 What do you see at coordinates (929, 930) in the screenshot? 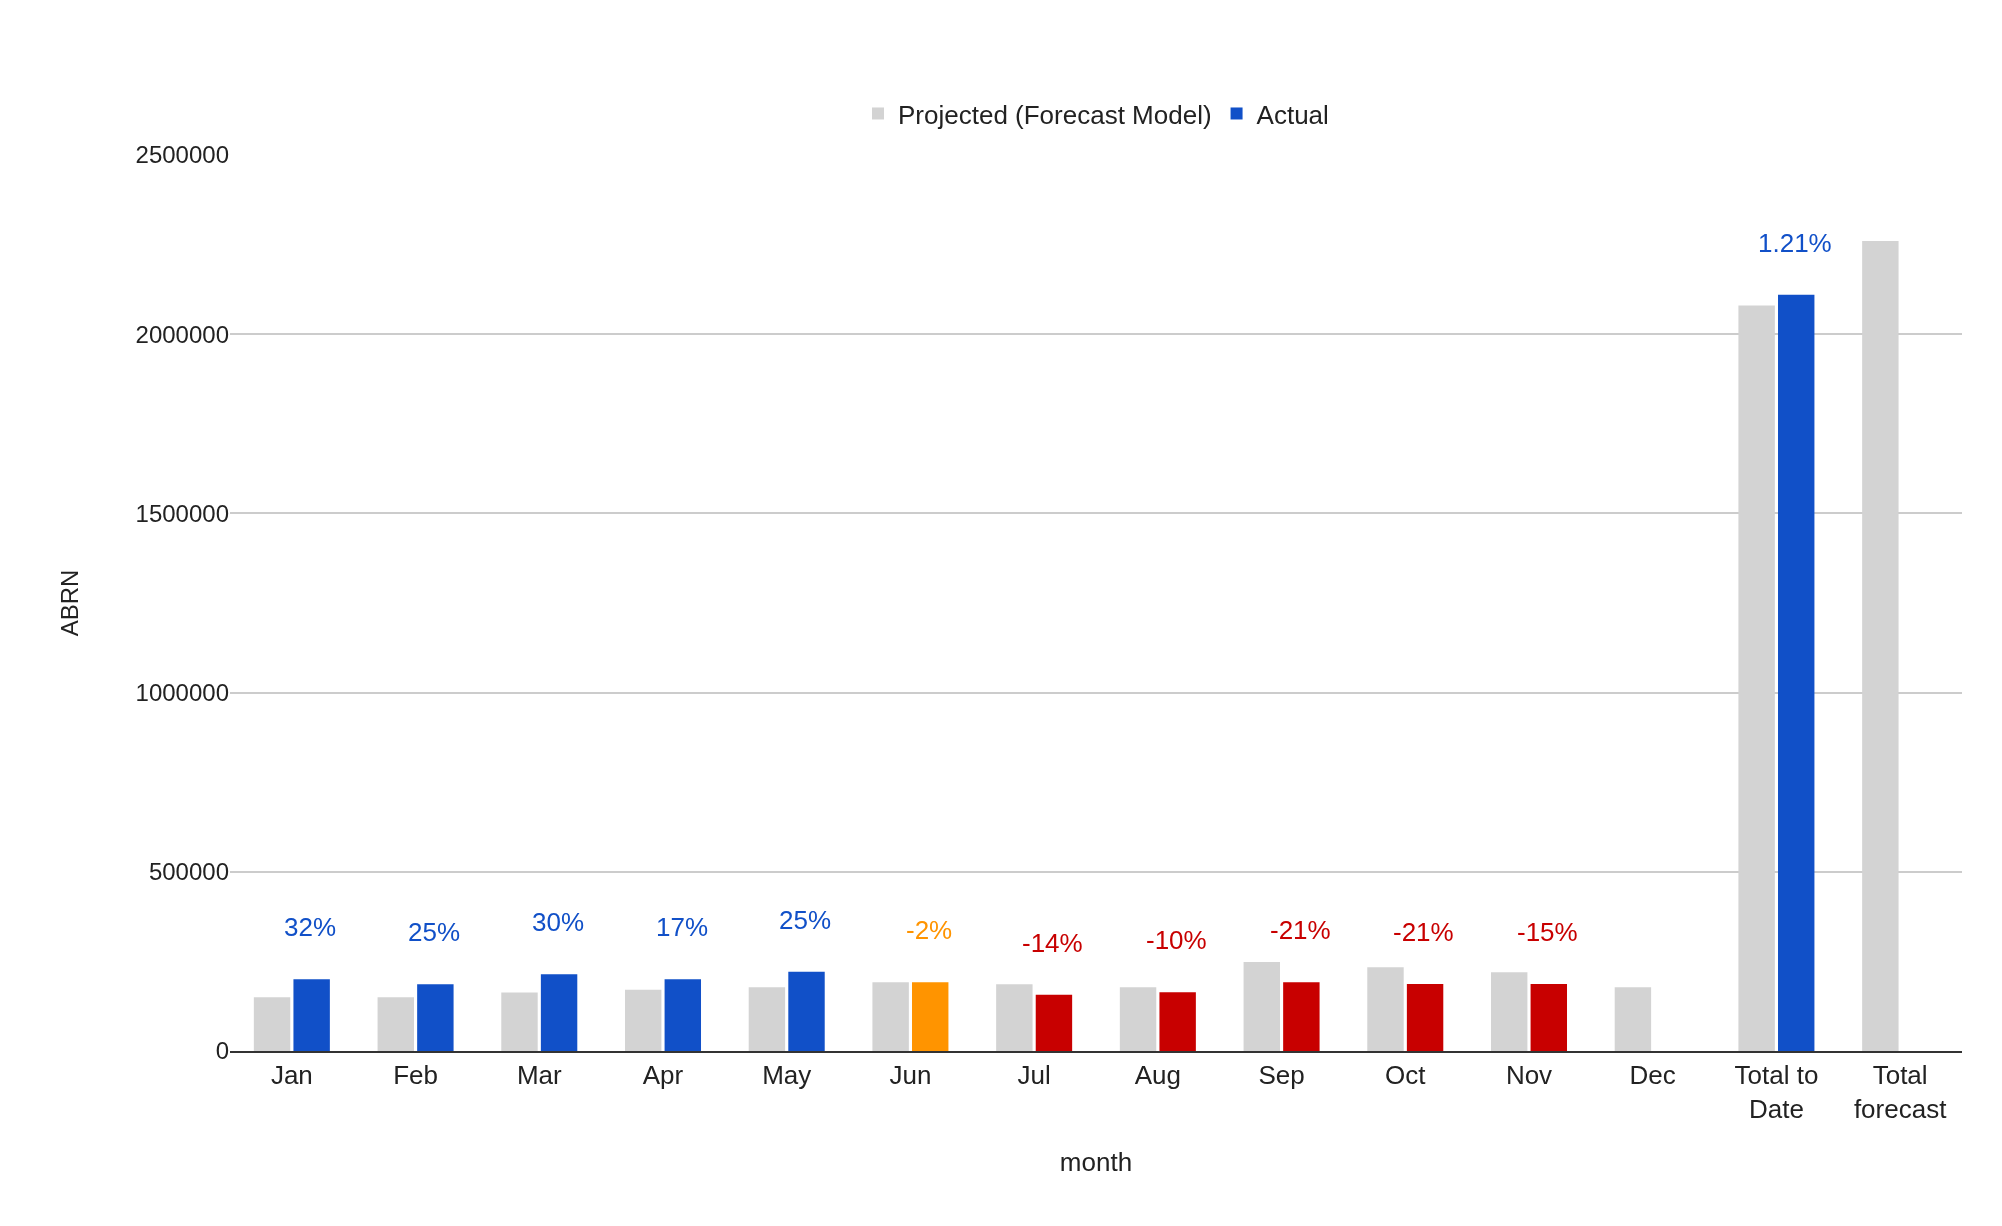
I see `annotation: -2%` at bounding box center [929, 930].